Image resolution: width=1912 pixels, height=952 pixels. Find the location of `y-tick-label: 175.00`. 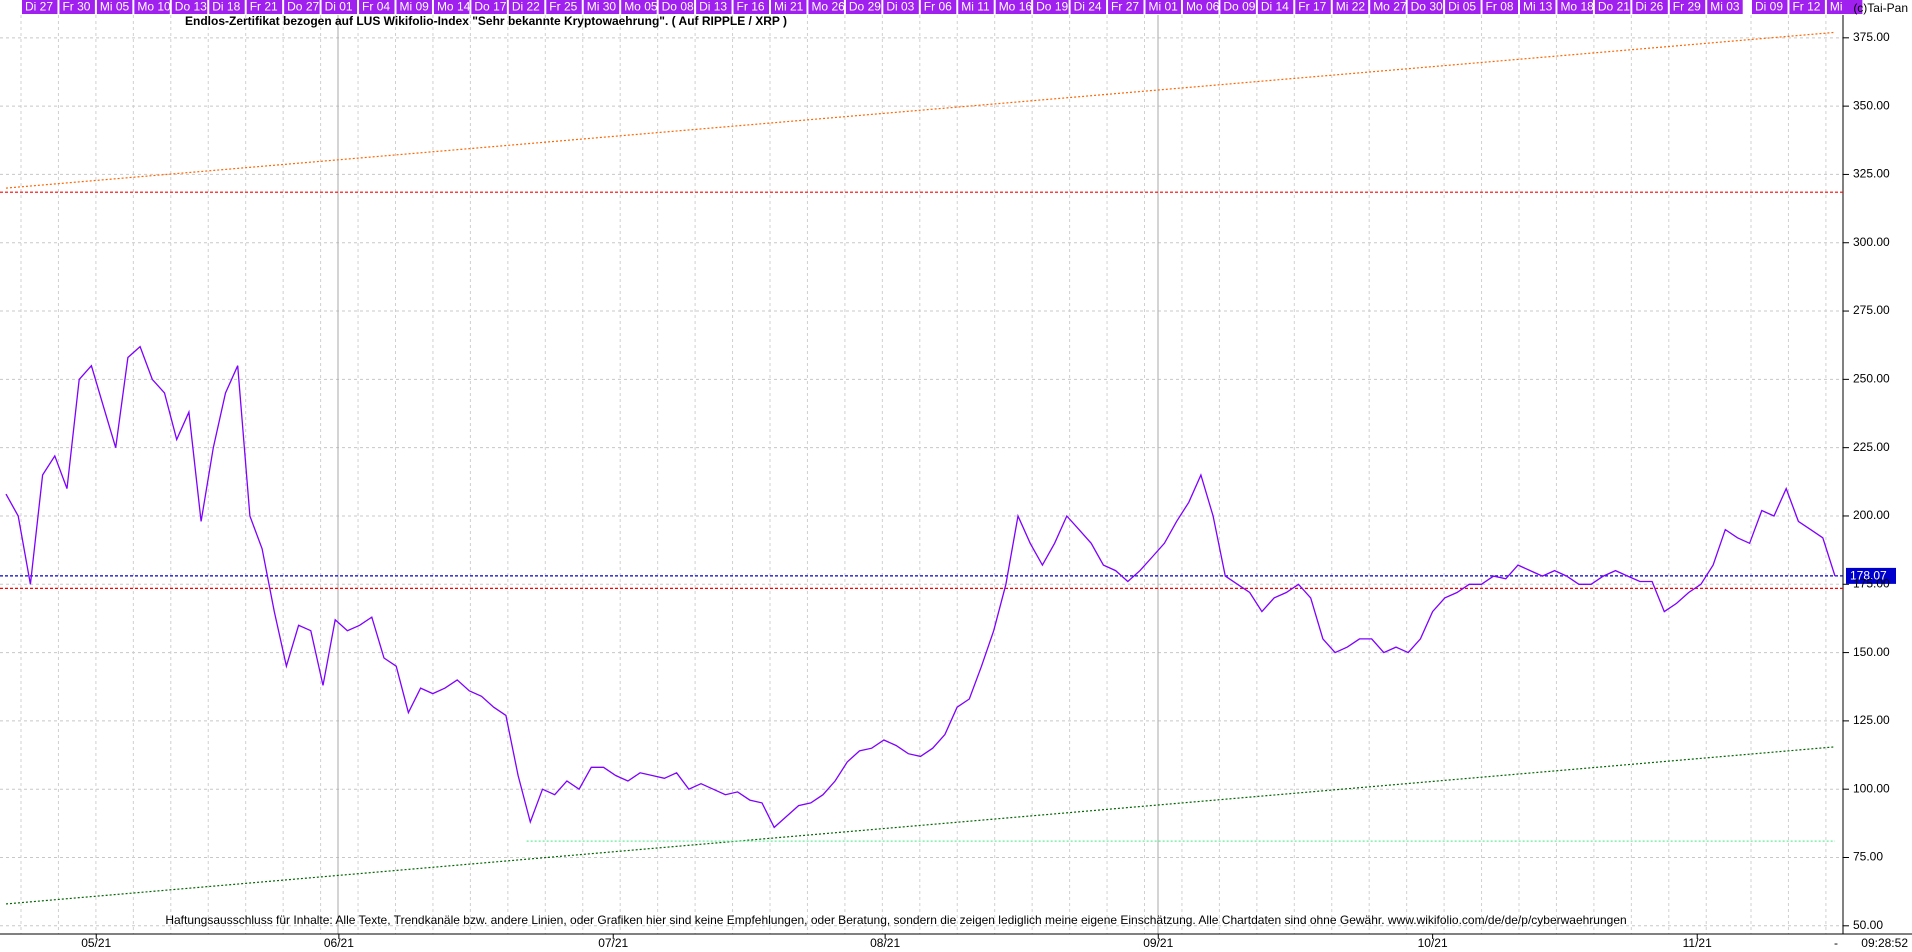

y-tick-label: 175.00 is located at coordinates (1871, 583).